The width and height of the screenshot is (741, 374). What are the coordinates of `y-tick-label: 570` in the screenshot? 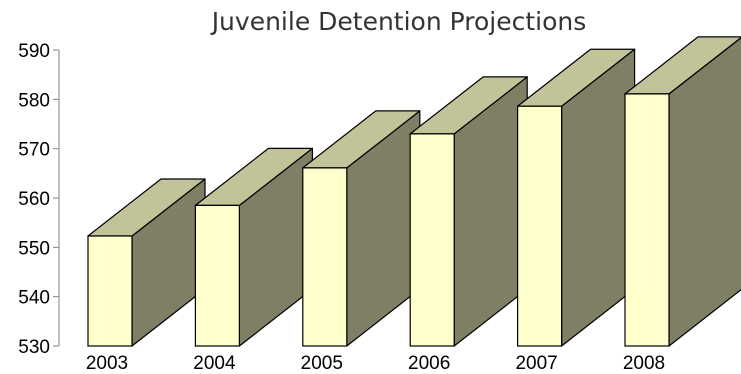 It's located at (34, 150).